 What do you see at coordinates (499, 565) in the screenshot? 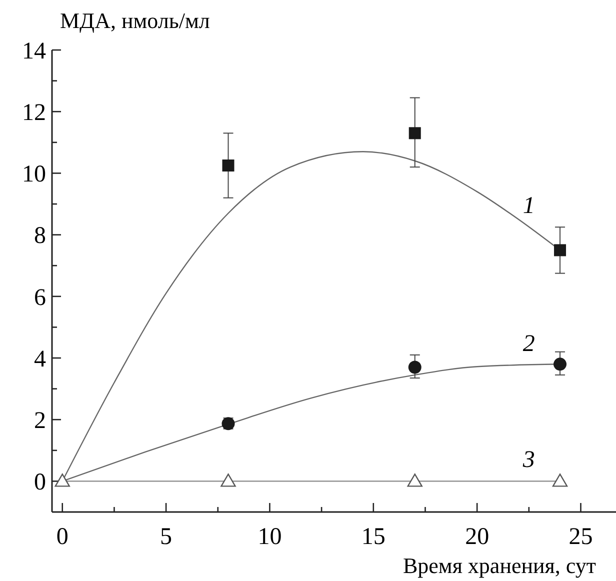
I see `x-axis-title: Время хранения, сут` at bounding box center [499, 565].